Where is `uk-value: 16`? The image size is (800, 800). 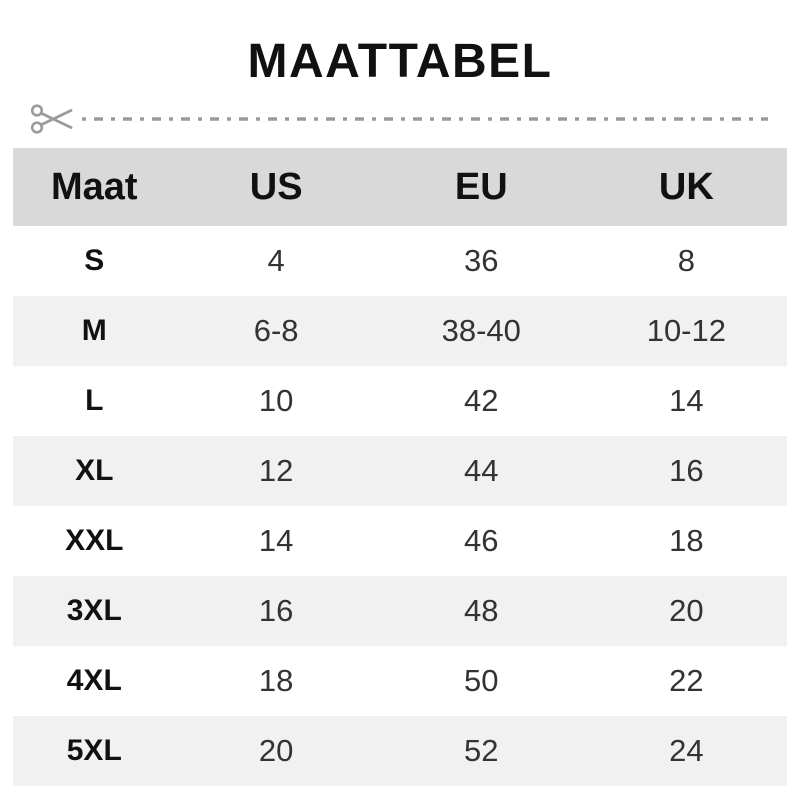 uk-value: 16 is located at coordinates (686, 470).